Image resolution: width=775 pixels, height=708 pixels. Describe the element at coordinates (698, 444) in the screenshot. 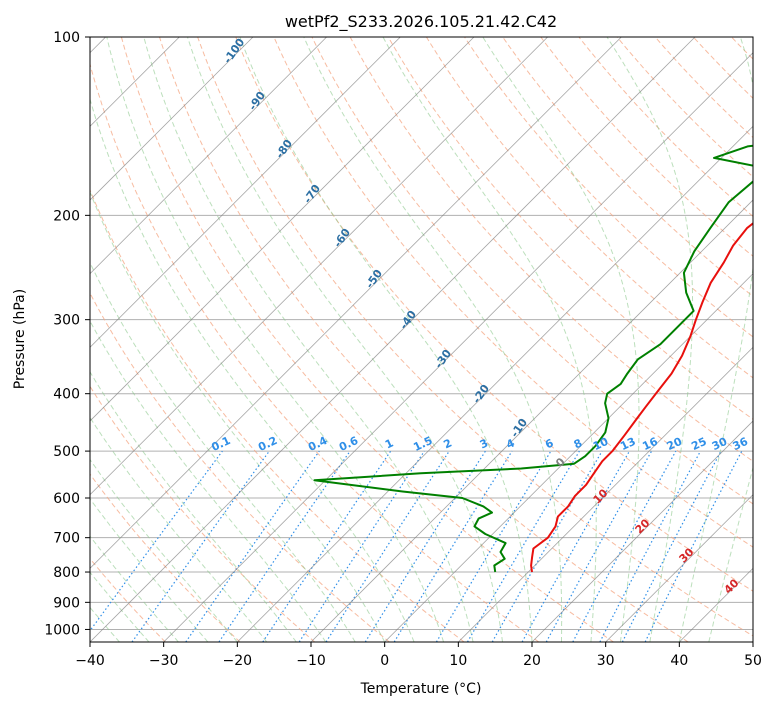

I see `mixing-ratio-label: 25` at that location.